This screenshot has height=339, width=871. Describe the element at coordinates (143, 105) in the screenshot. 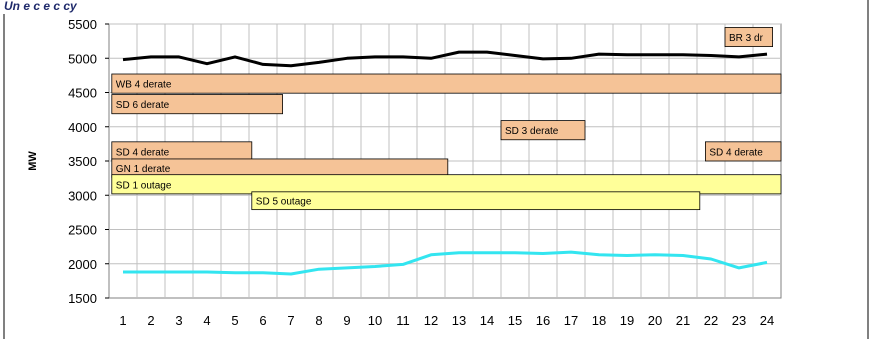

I see `outage-bar-label: SD 6 derate` at that location.